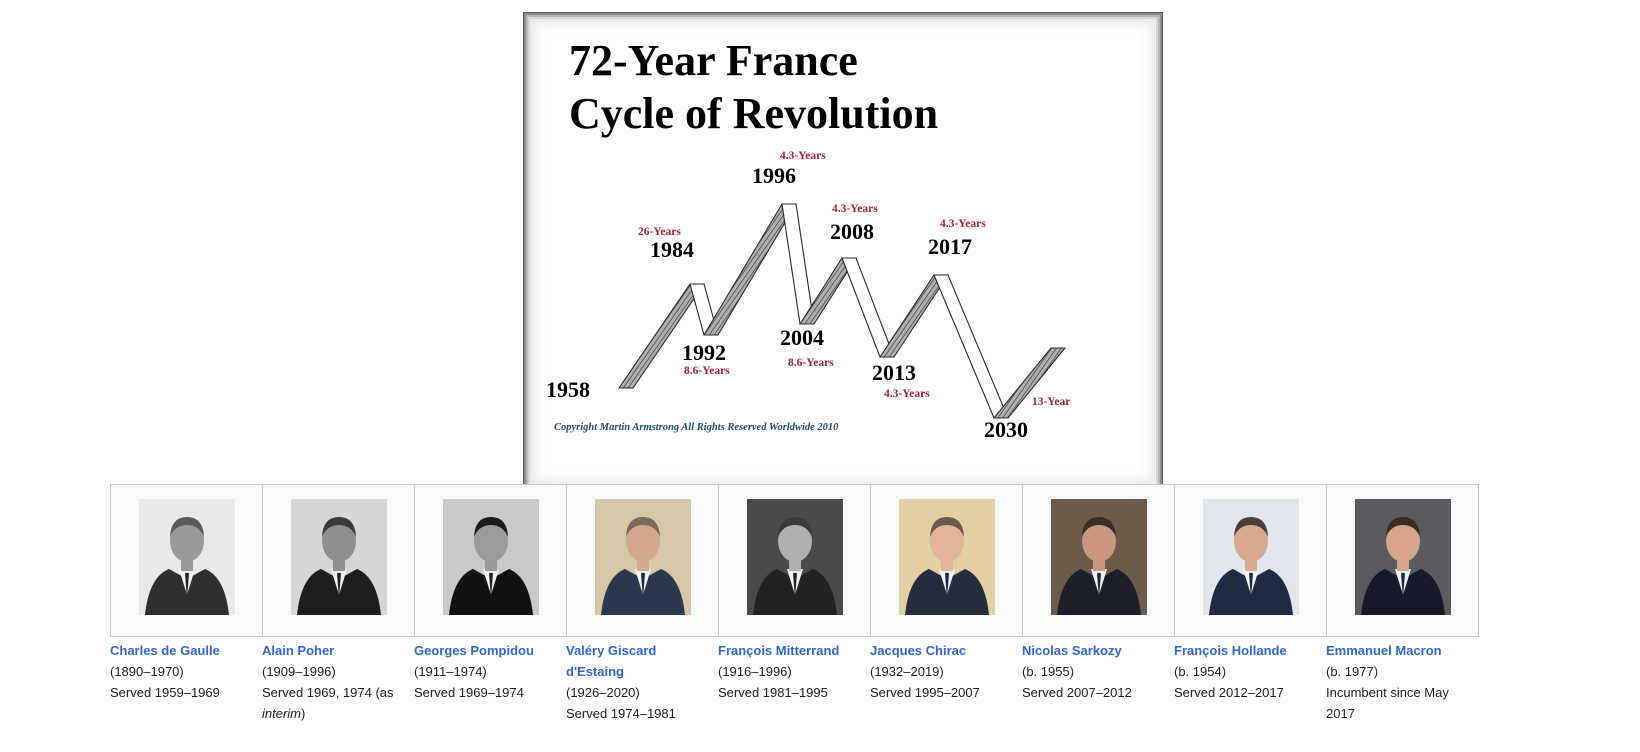  I want to click on president-term-continued: 2017, so click(1340, 713).